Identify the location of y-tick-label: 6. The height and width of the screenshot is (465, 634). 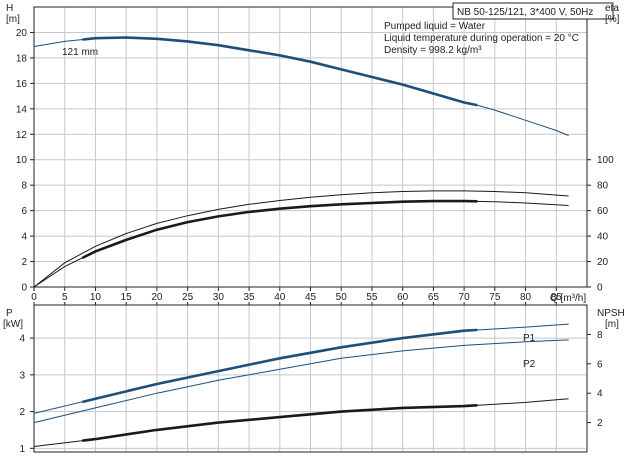
(24, 211).